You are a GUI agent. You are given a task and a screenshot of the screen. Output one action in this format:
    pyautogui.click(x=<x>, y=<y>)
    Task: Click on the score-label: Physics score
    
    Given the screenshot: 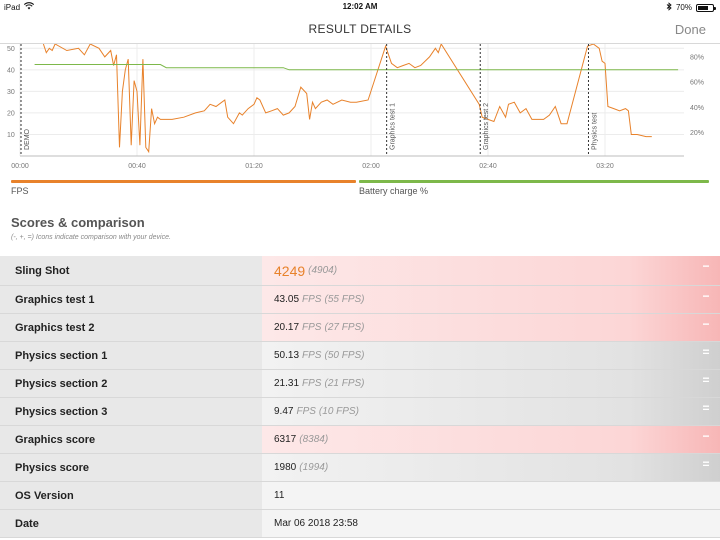 What is the action you would take?
    pyautogui.click(x=131, y=467)
    